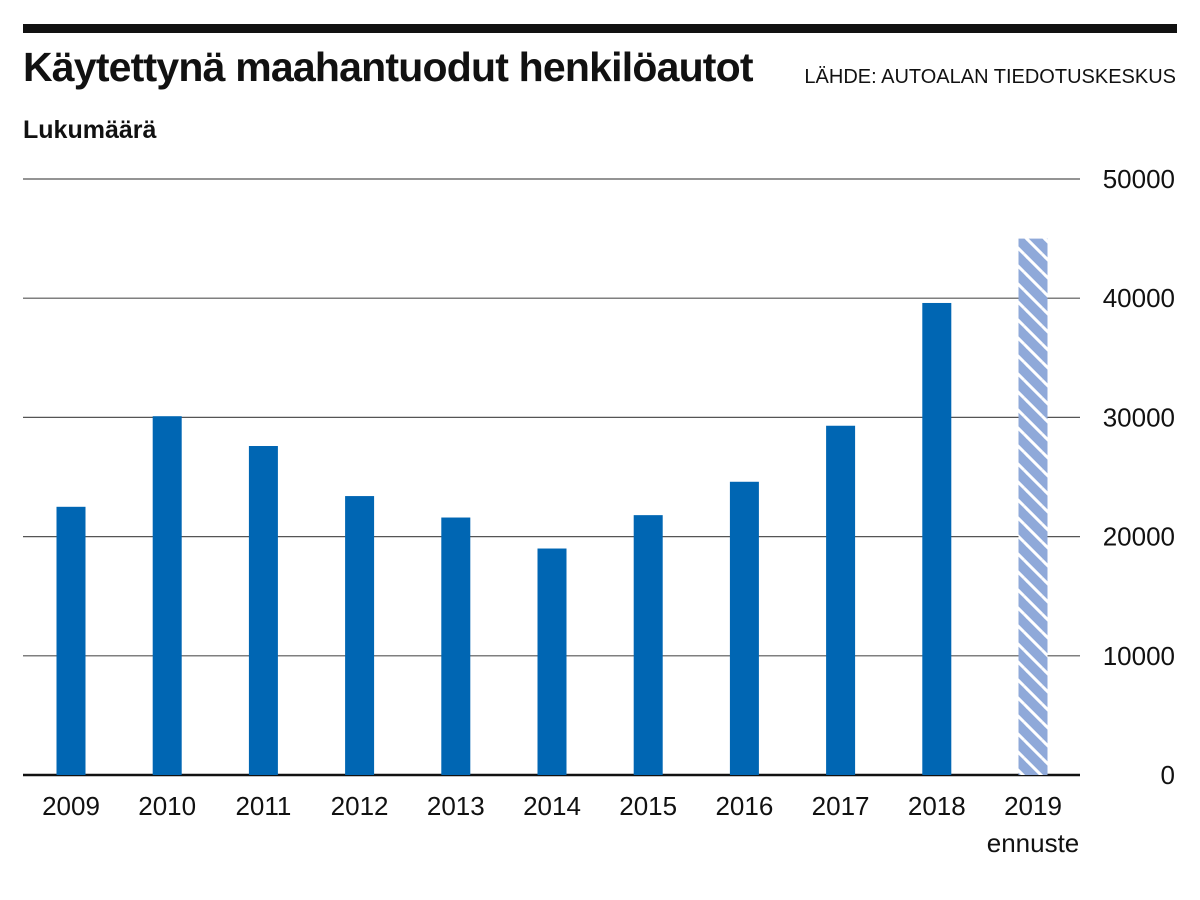 The width and height of the screenshot is (1200, 900). Describe the element at coordinates (648, 806) in the screenshot. I see `x-tick-label-2015: 2015` at that location.